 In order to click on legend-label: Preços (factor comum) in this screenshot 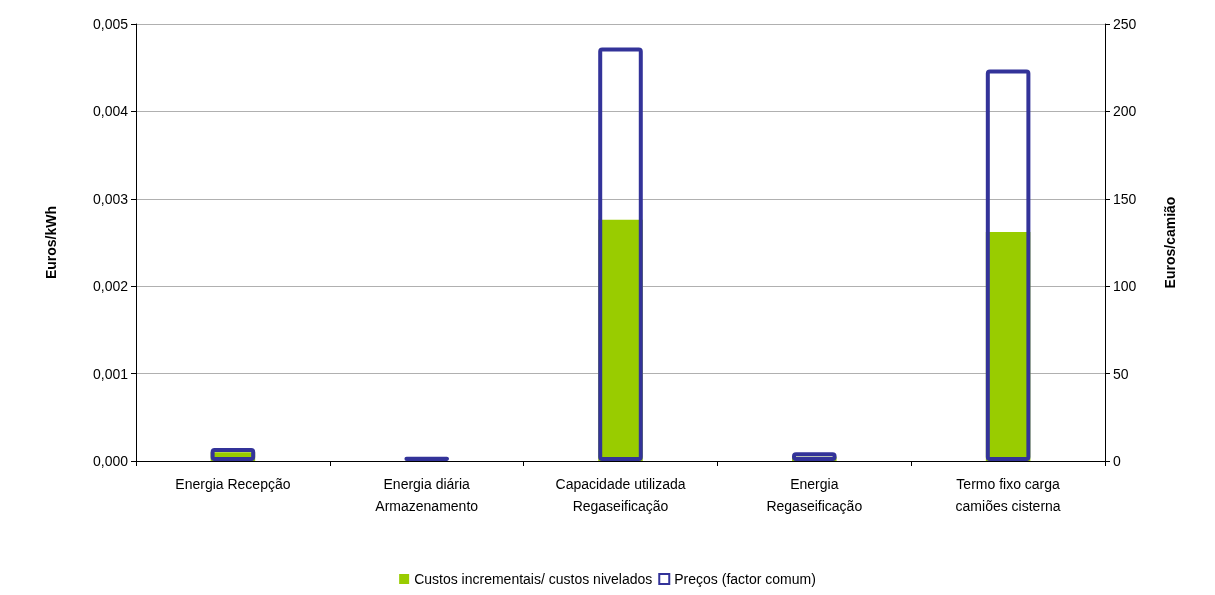, I will do `click(745, 579)`.